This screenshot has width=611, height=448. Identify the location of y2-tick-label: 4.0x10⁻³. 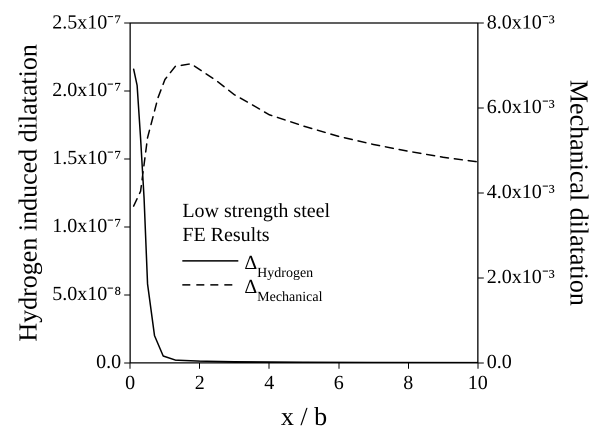
(520, 192).